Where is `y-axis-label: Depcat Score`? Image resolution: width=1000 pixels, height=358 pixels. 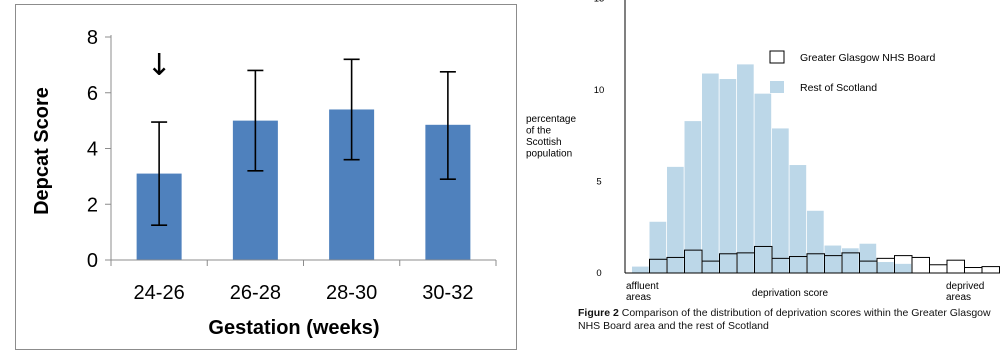
y-axis-label: Depcat Score is located at coordinates (42, 151).